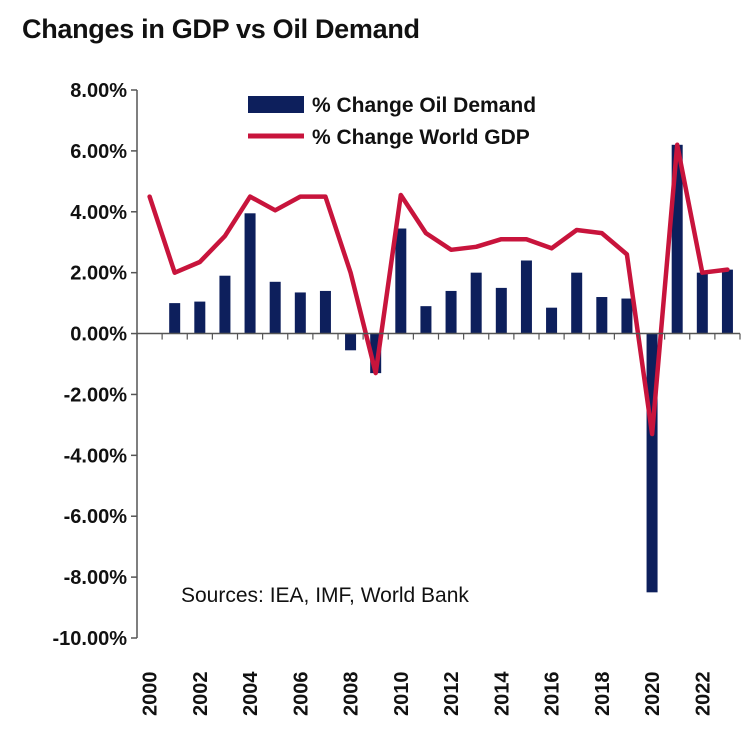  What do you see at coordinates (677, 239) in the screenshot?
I see `oil-demand-bar-2021` at bounding box center [677, 239].